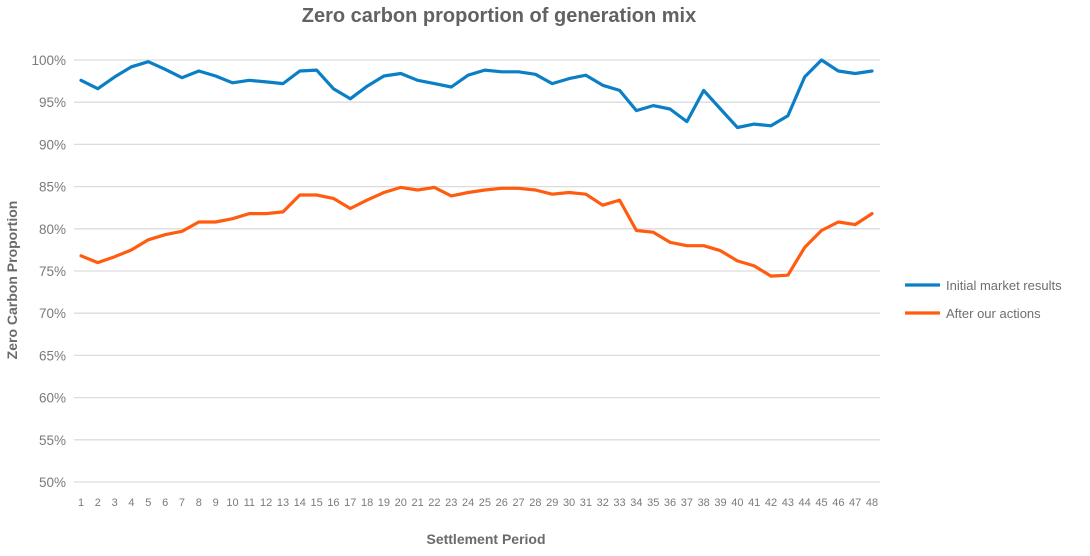 Image resolution: width=1090 pixels, height=556 pixels. Describe the element at coordinates (367, 503) in the screenshot. I see `x-tick-label: 18` at that location.